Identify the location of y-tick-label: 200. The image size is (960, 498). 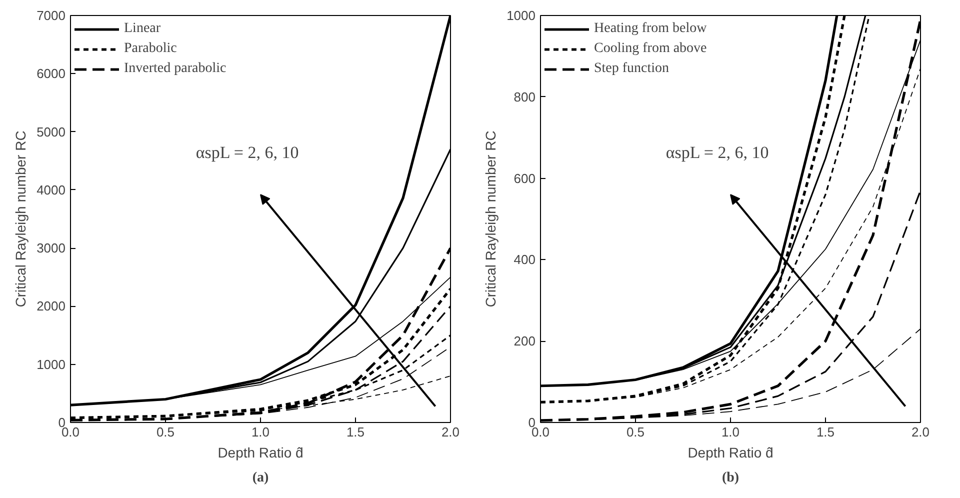
(525, 341).